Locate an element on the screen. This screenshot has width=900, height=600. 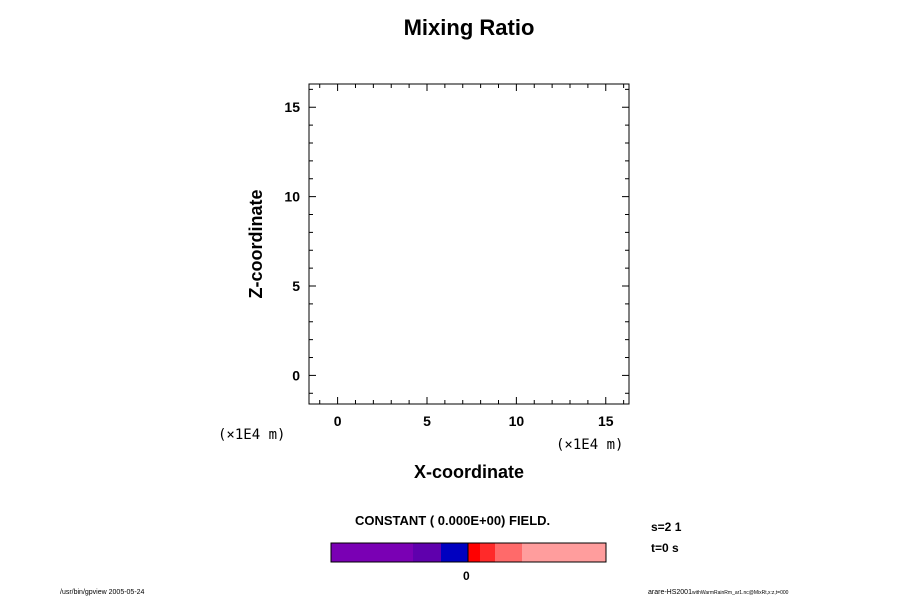
footer-right-sub: withWarmRainRm_ar1.nc@MixRt,x:z,t=000 is located at coordinates (740, 593).